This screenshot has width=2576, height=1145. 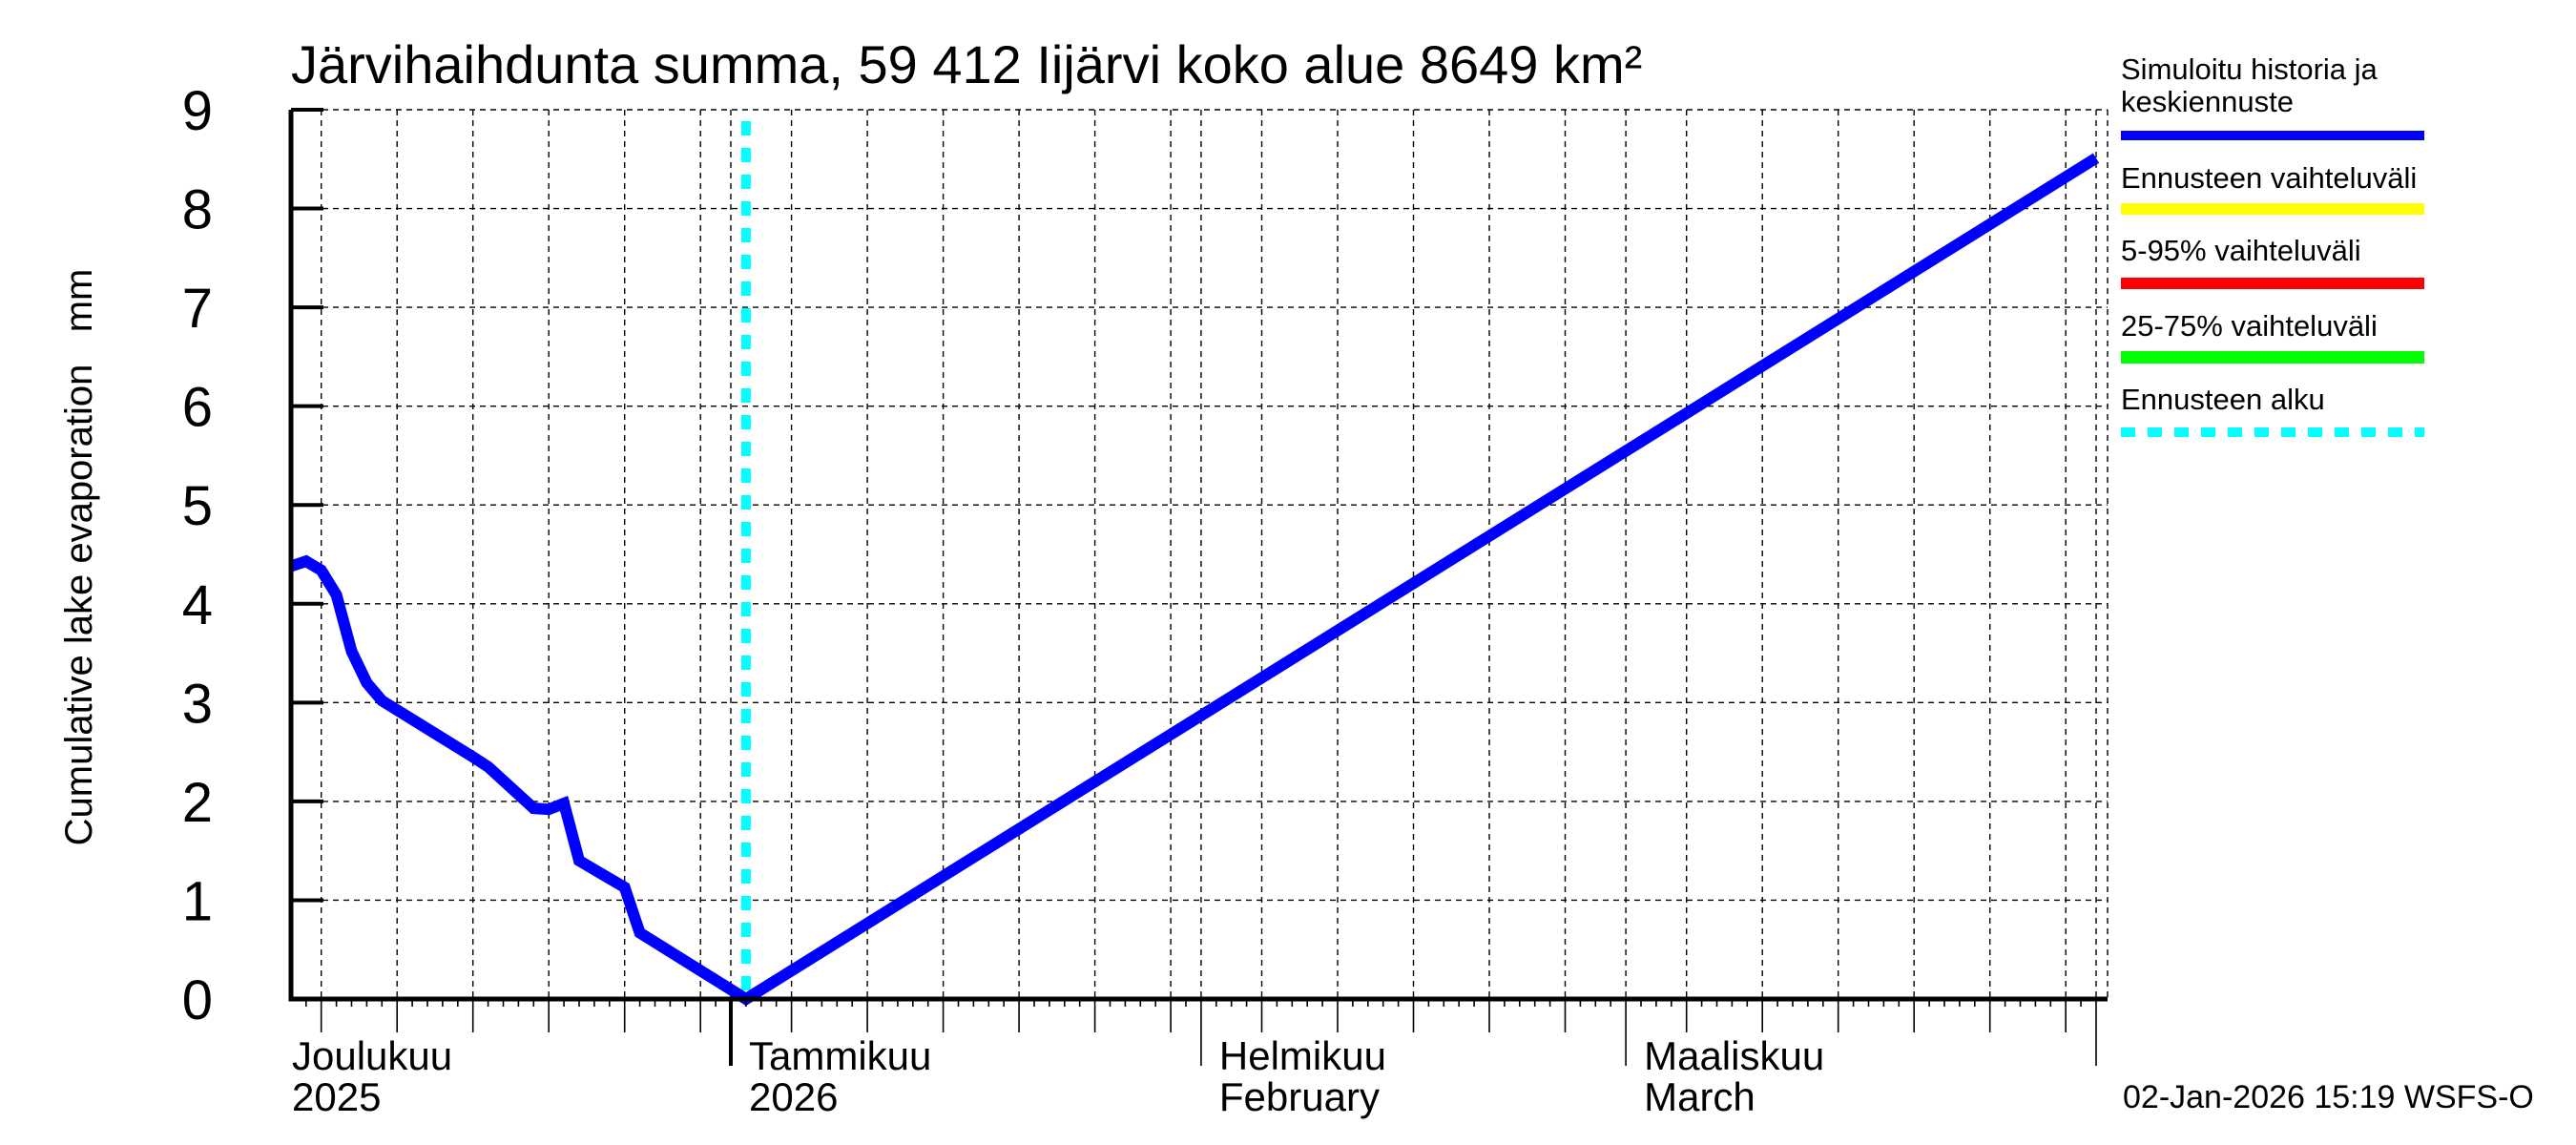 I want to click on legend-label-simulated-line2: keskiennuste, so click(x=2207, y=102).